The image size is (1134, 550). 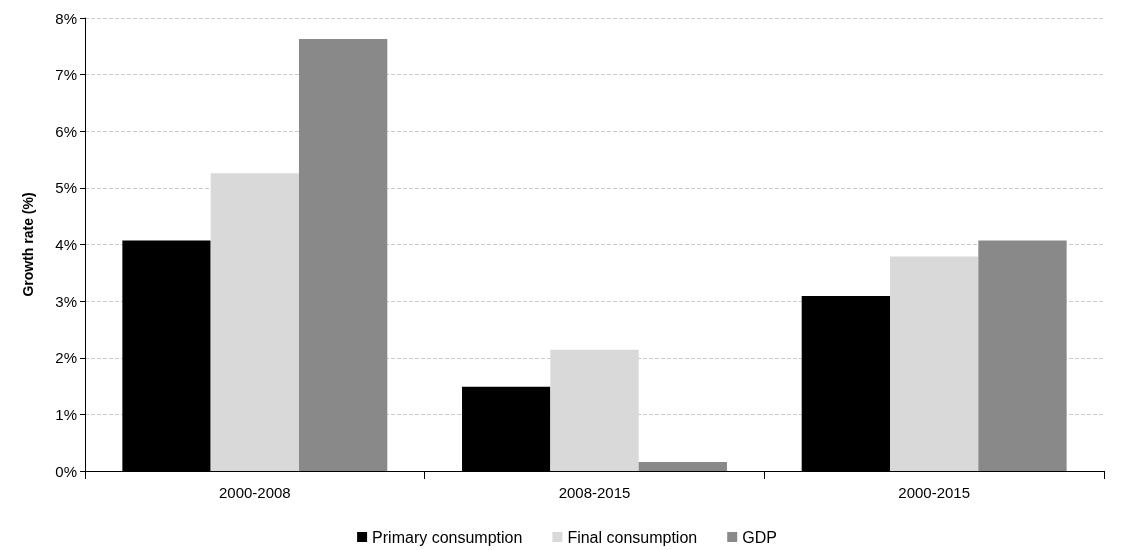 What do you see at coordinates (66, 471) in the screenshot?
I see `y-tick-label: 0%` at bounding box center [66, 471].